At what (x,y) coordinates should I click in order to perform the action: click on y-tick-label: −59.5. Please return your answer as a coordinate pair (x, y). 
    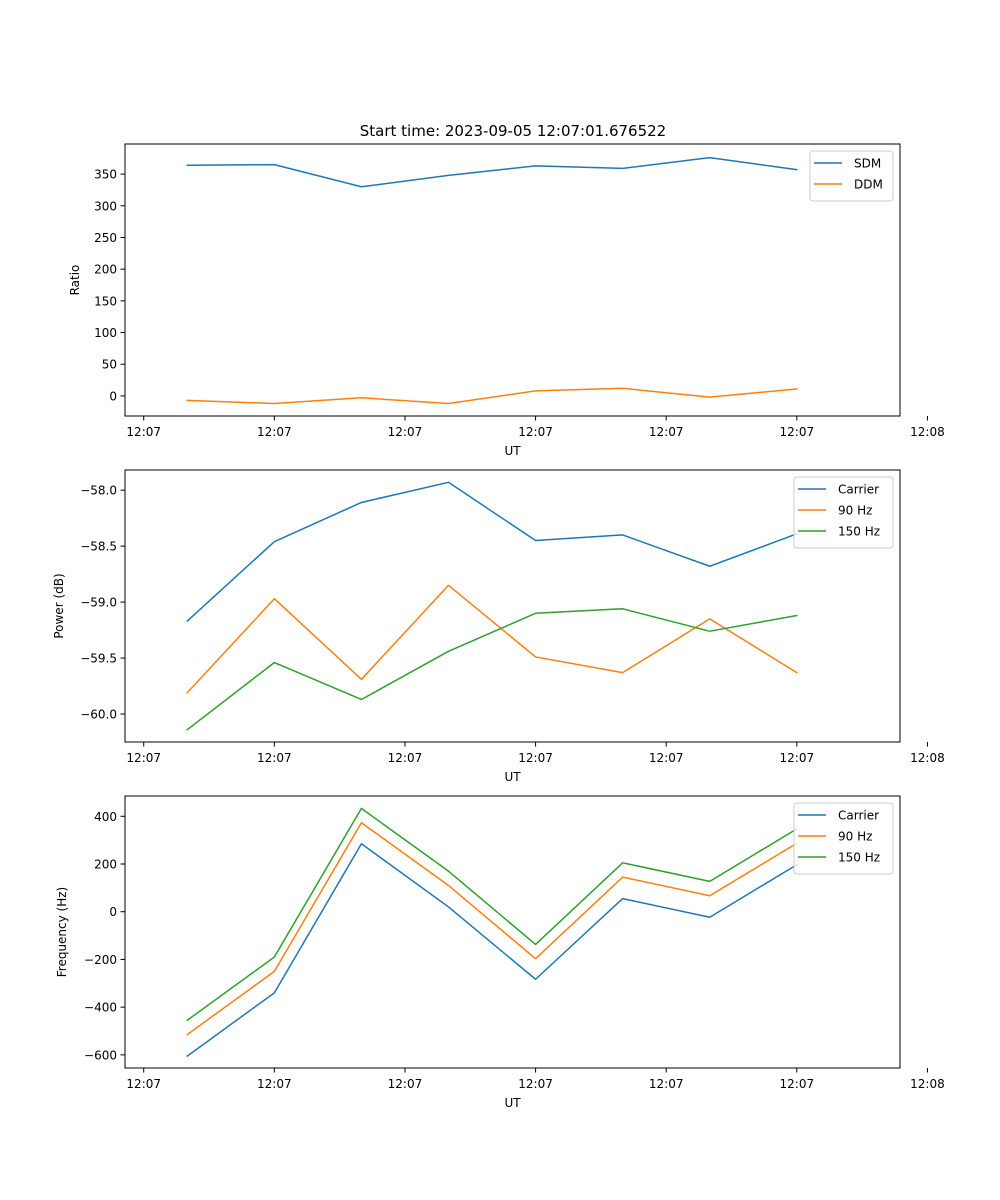
    Looking at the image, I should click on (98, 659).